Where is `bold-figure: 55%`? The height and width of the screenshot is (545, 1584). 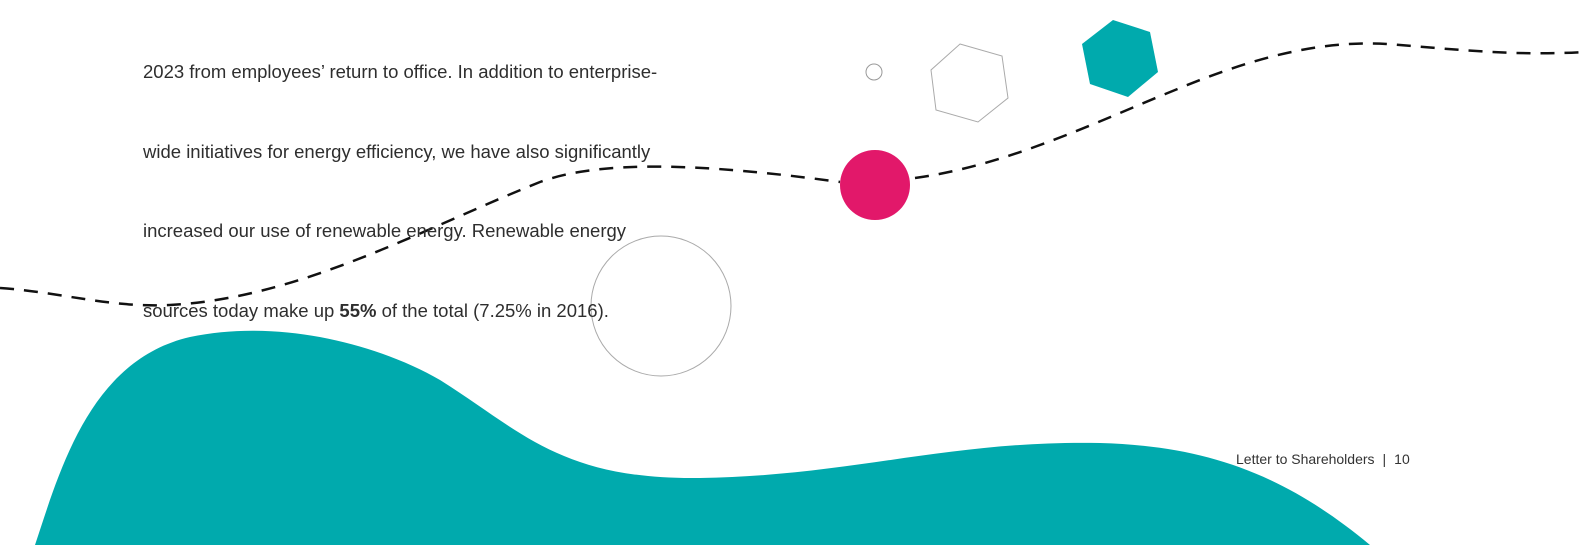
bold-figure: 55% is located at coordinates (358, 310).